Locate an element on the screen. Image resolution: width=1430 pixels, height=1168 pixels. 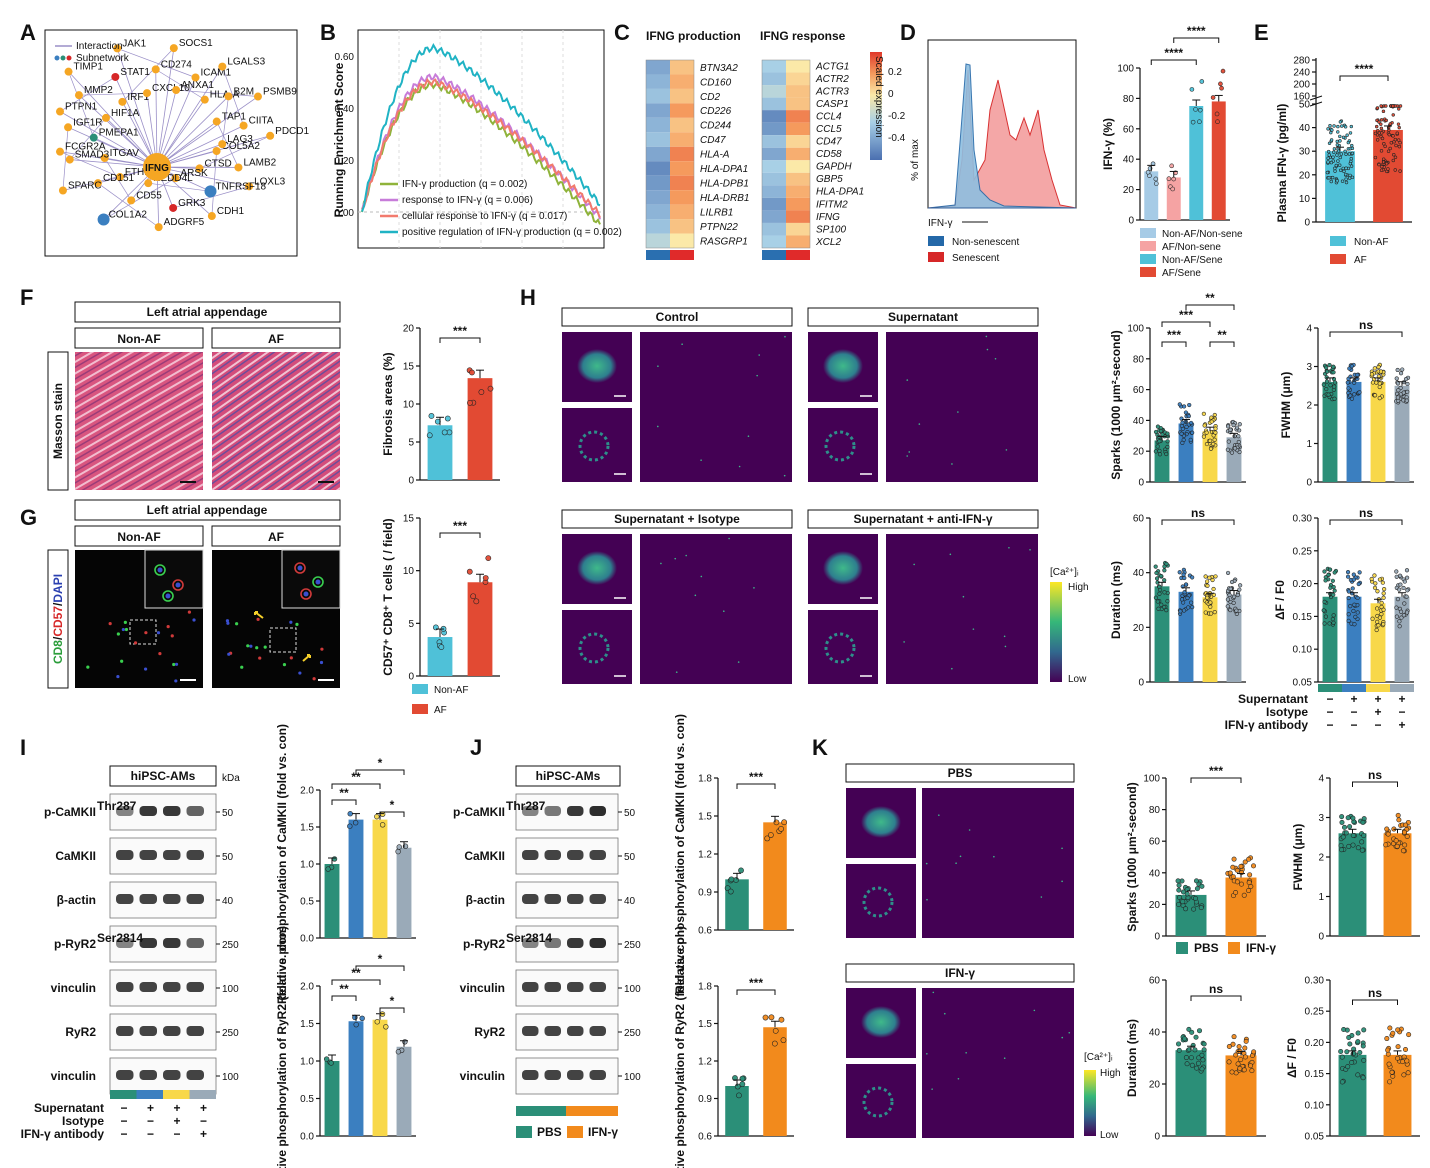
significance-label: * is located at coordinates (392, 805).